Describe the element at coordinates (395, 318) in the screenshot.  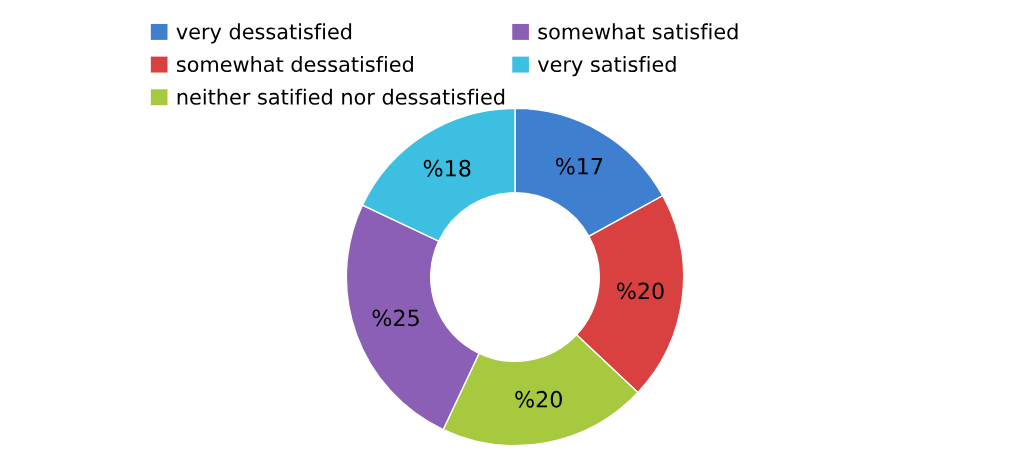
I see `data-label: %25` at that location.